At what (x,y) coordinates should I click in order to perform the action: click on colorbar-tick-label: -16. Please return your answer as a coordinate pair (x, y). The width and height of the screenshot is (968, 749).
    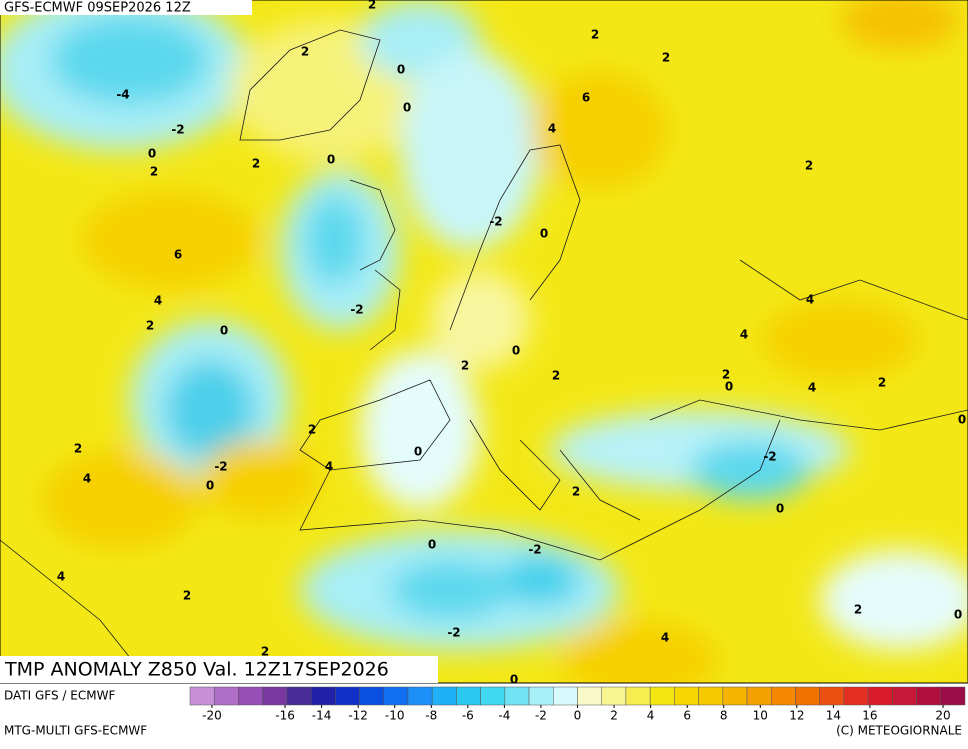
    Looking at the image, I should click on (285, 716).